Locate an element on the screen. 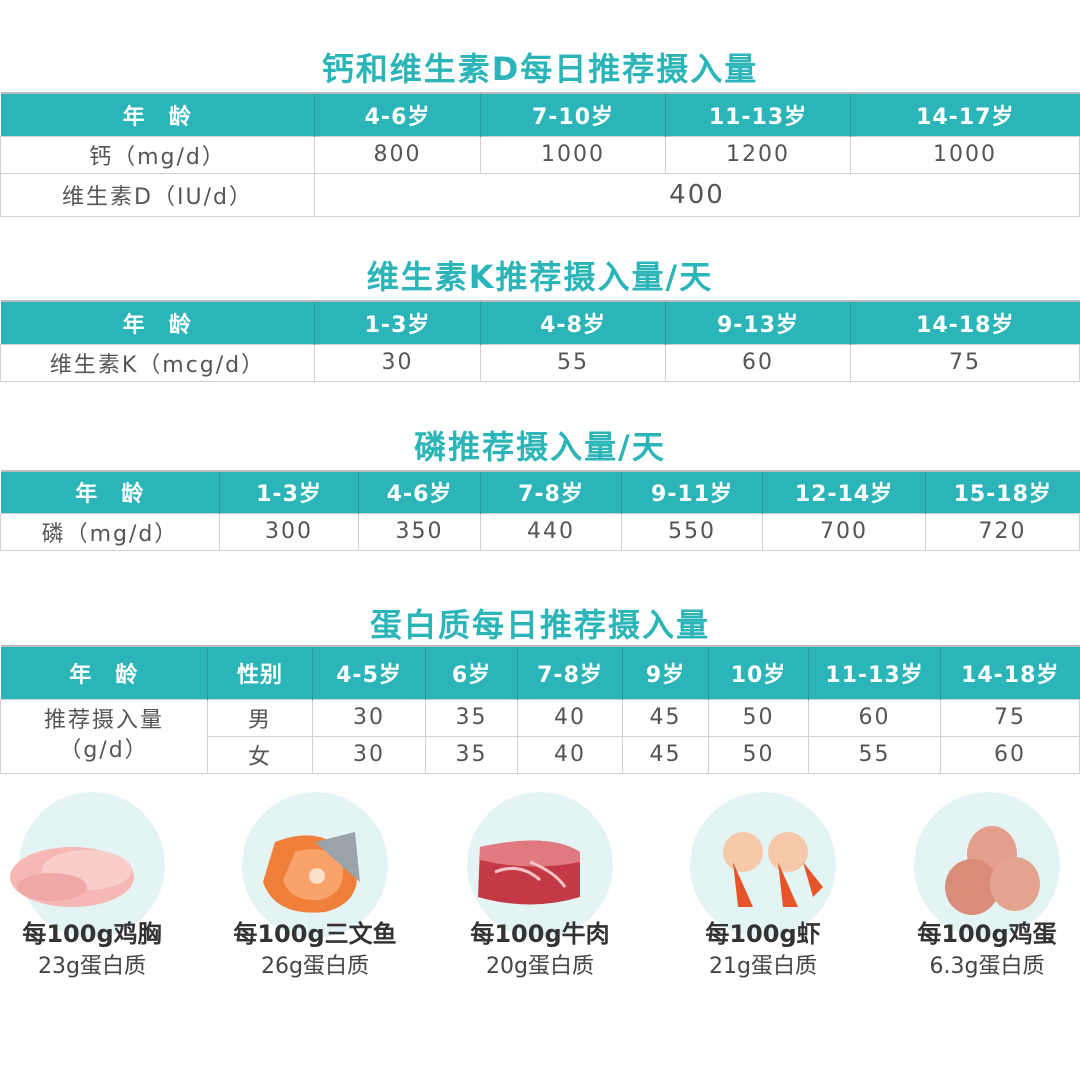  food-protein: 6.3g蛋白质 is located at coordinates (987, 966).